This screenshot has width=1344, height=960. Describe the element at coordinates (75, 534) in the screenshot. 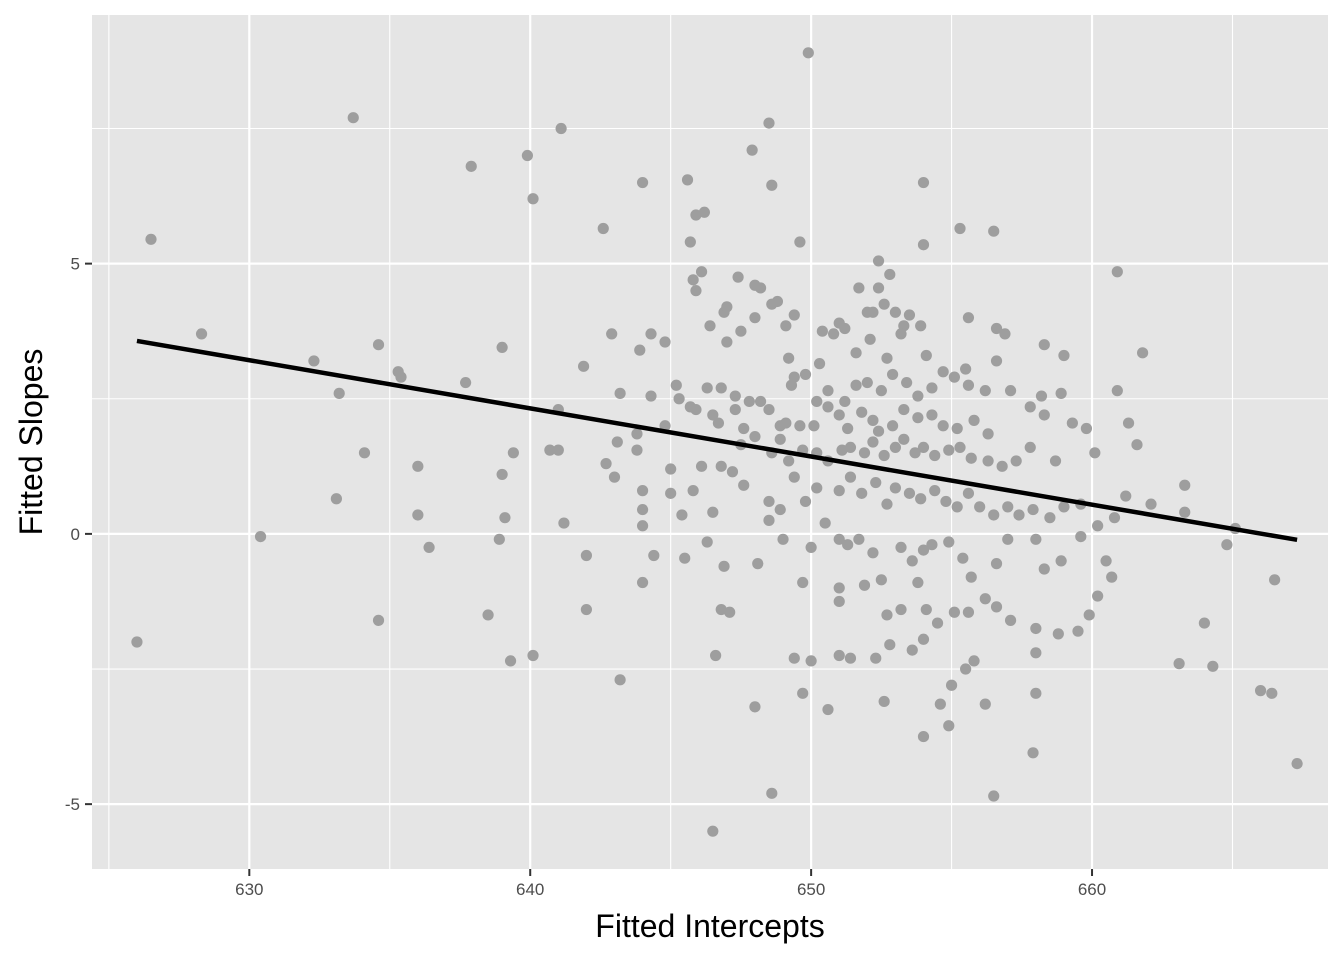

I see `y-tick-label: 0` at that location.